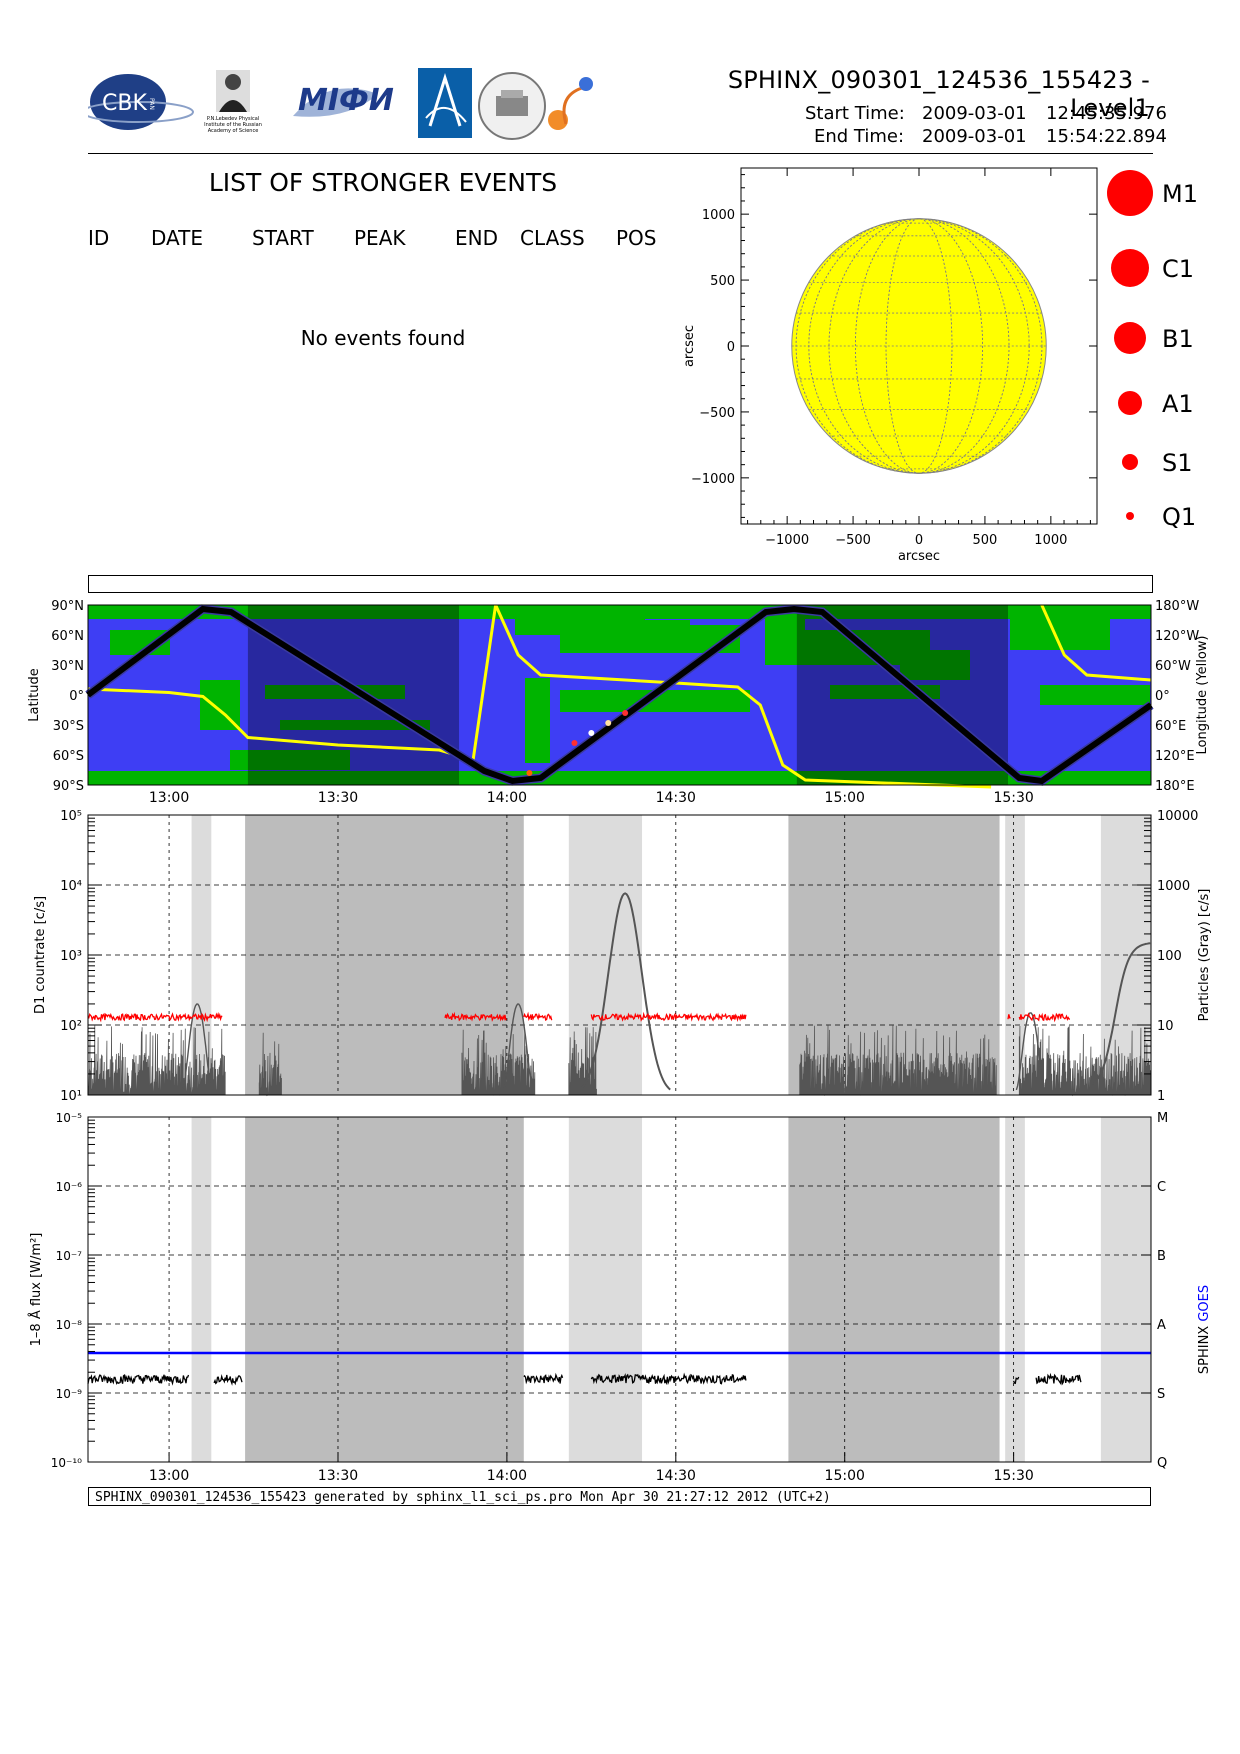 This screenshot has height=1754, width=1240. Describe the element at coordinates (1177, 606) in the screenshot. I see `longitude-tick-label: 180°W` at that location.